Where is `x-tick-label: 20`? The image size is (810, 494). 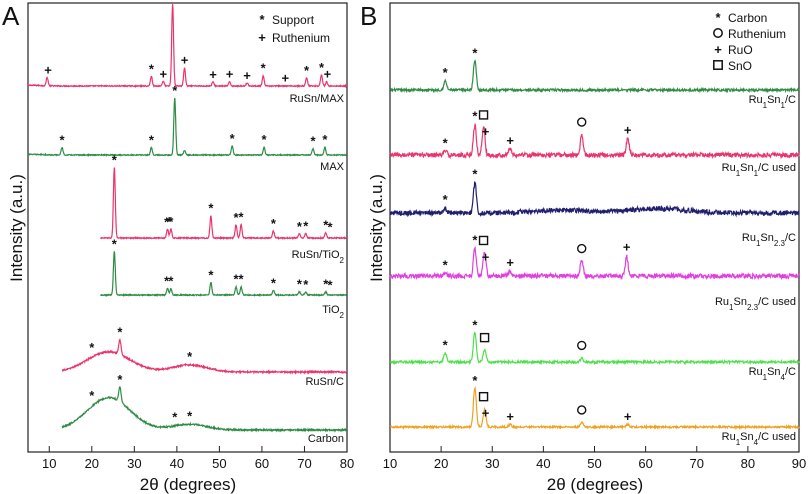 x-tick-label: 20 is located at coordinates (441, 463).